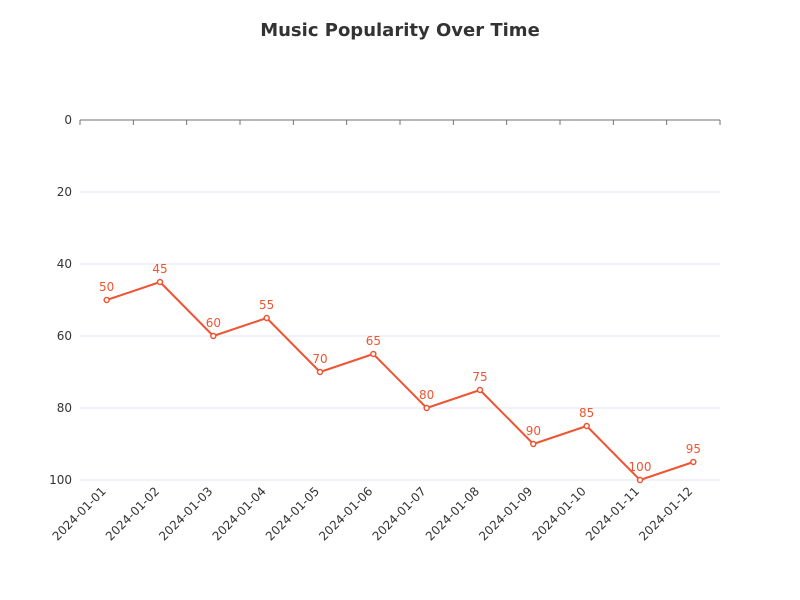  I want to click on y-tick-label: 40, so click(64, 264).